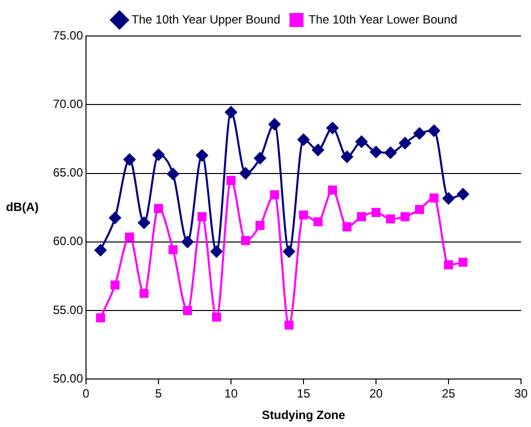 The height and width of the screenshot is (427, 531). What do you see at coordinates (304, 415) in the screenshot?
I see `x-axis-title: Studying Zone` at bounding box center [304, 415].